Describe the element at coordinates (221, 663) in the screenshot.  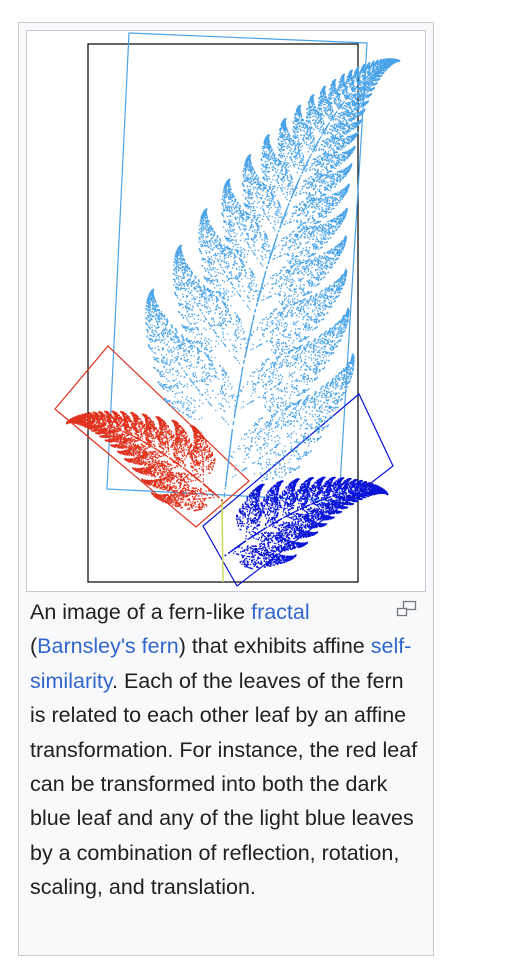
I see `link-self-similarity: self-similarity` at that location.